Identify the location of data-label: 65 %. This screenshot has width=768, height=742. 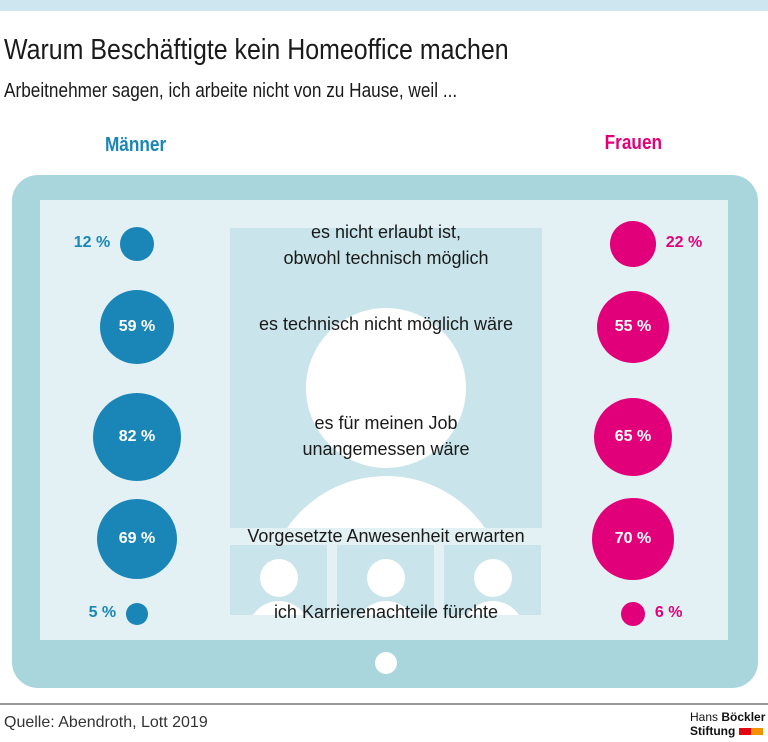
(633, 436).